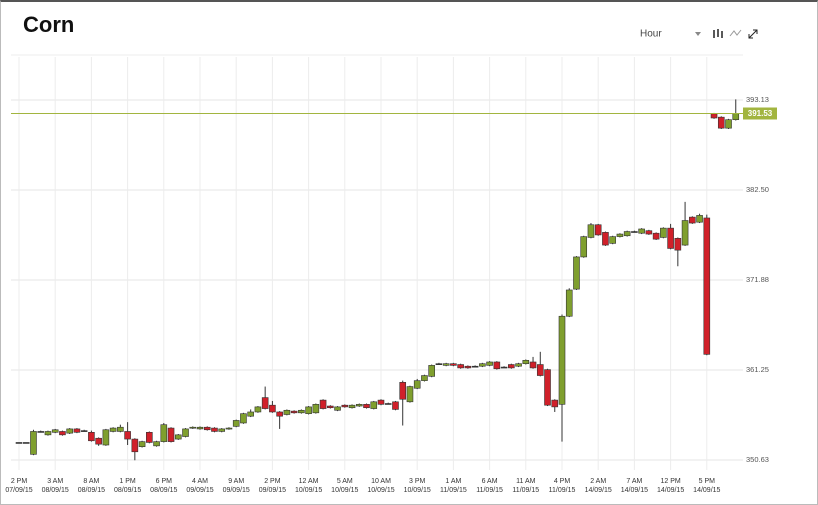 This screenshot has height=505, width=818. What do you see at coordinates (651, 34) in the screenshot?
I see `interval-dropdown: Hour` at bounding box center [651, 34].